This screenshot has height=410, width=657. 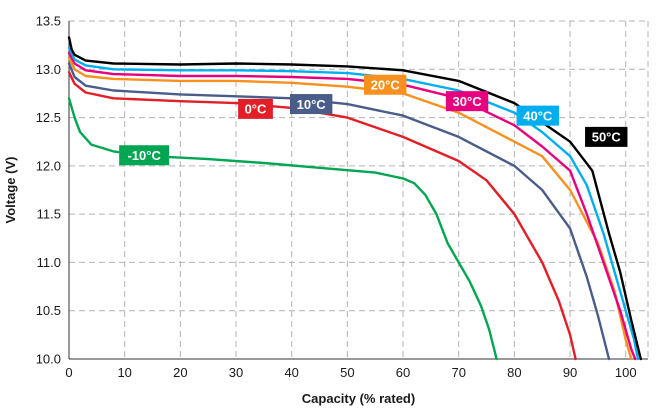 I want to click on x-tick-label: 0, so click(x=68, y=372).